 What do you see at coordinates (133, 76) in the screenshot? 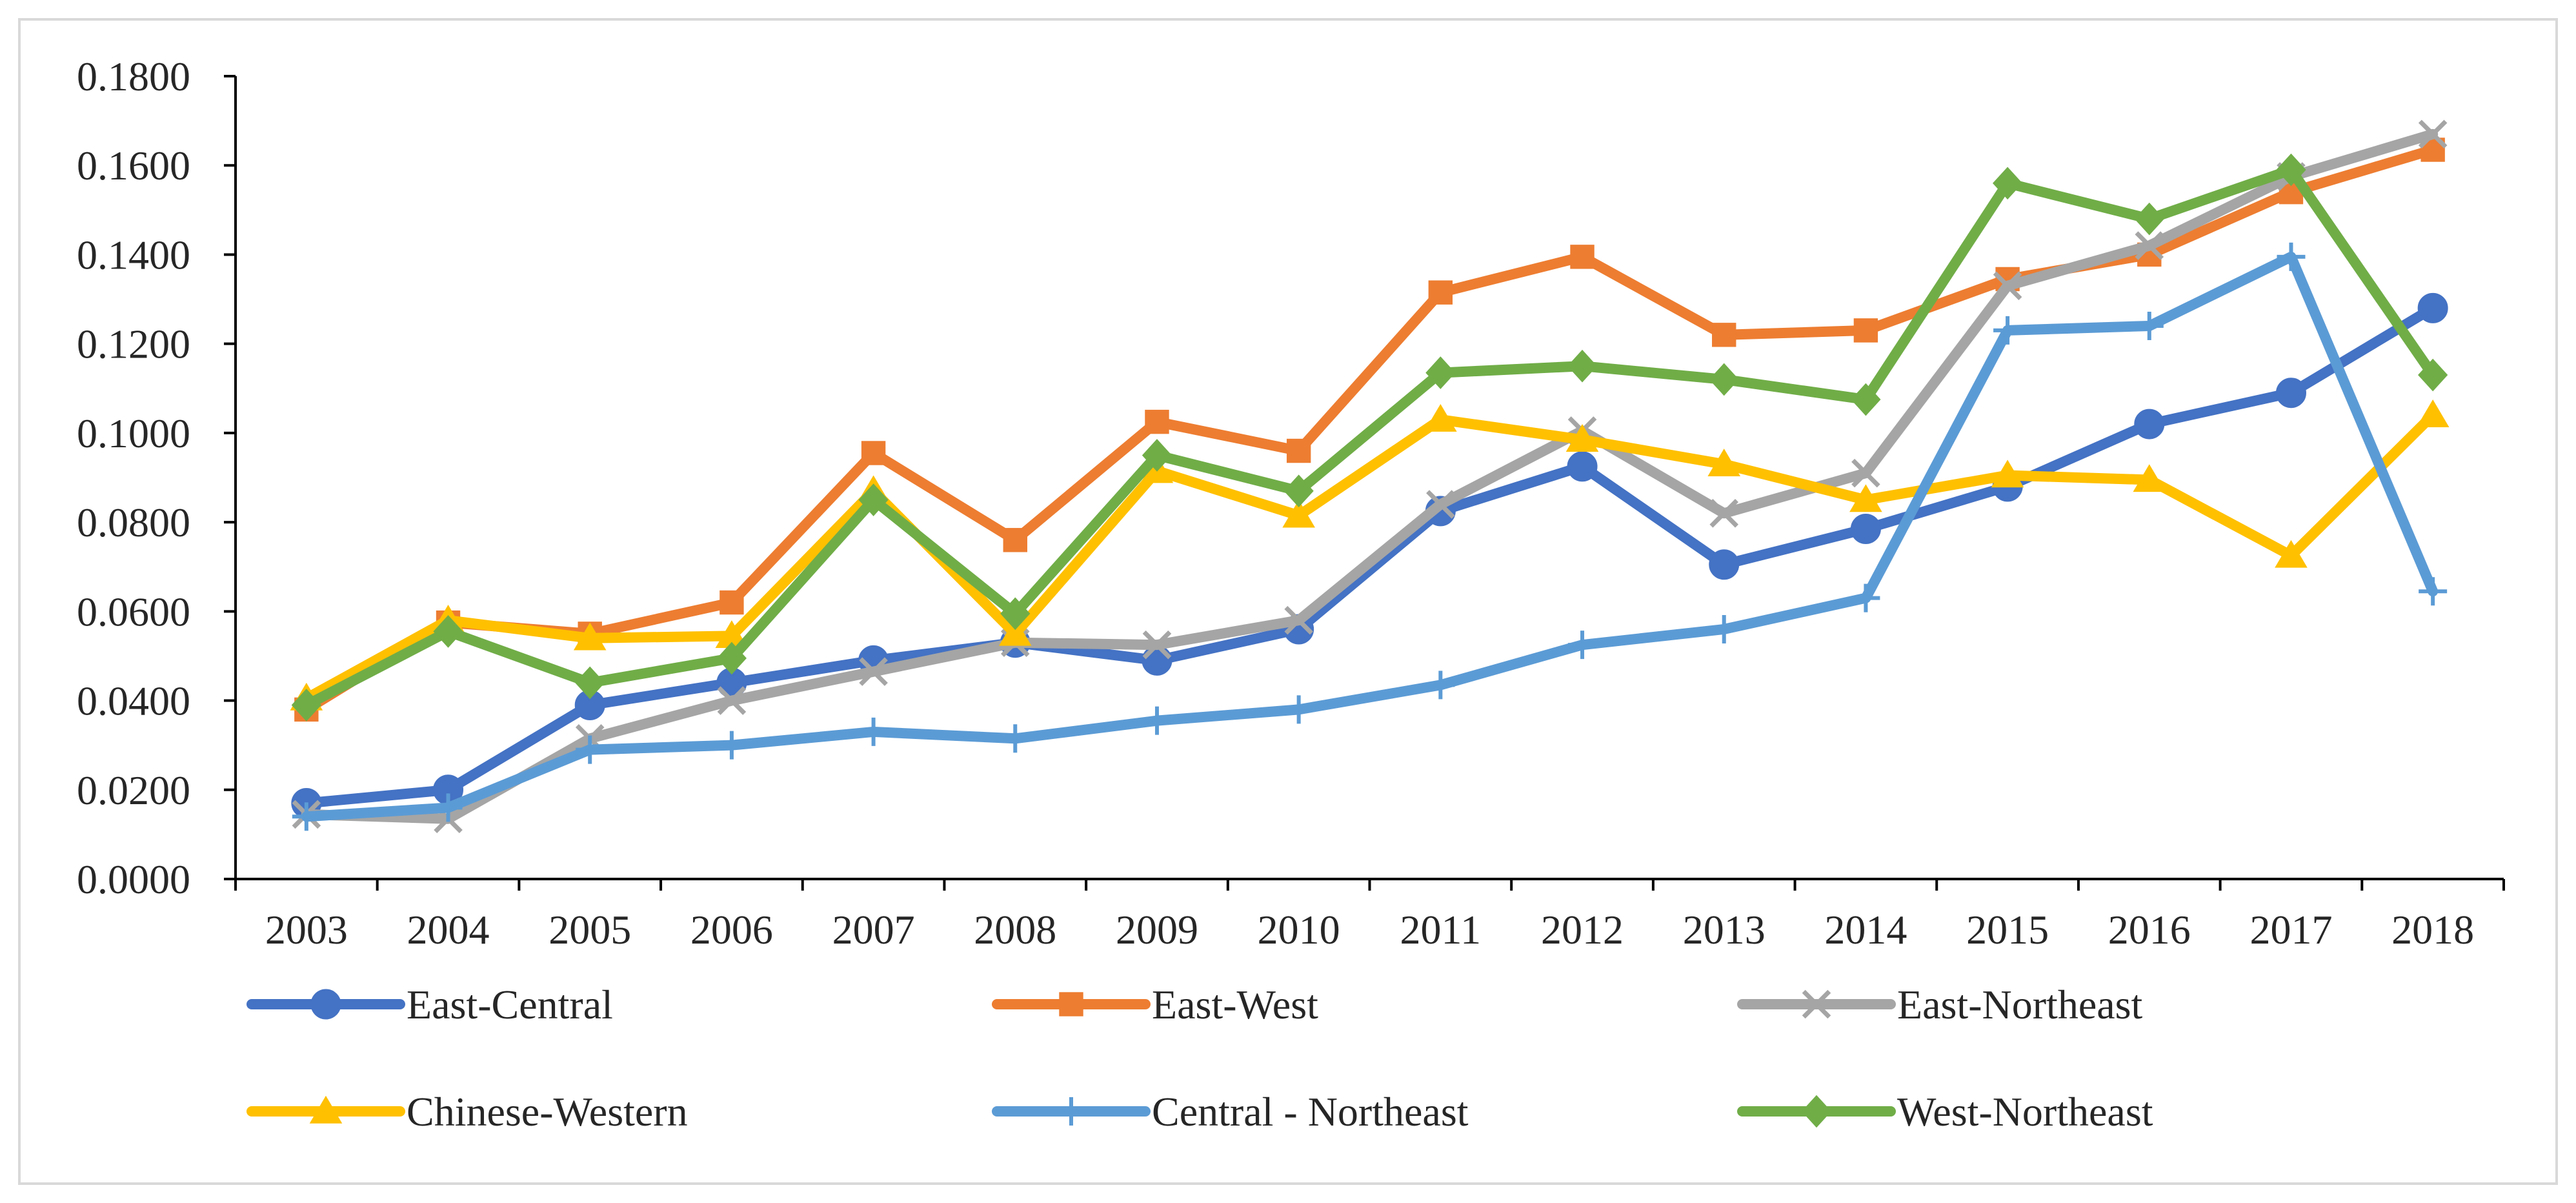
I see `y-tick-label: 0.1800` at bounding box center [133, 76].